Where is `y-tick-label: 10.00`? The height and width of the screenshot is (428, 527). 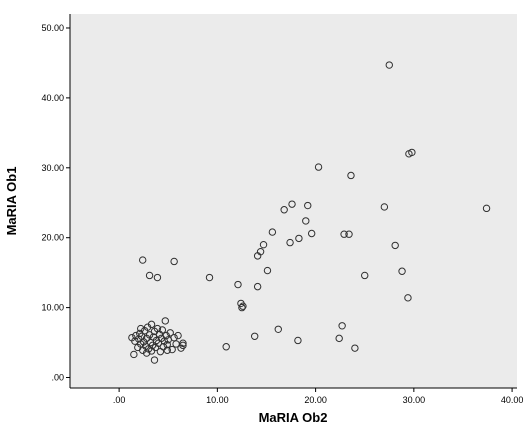 y-tick-label: 10.00 is located at coordinates (52, 308).